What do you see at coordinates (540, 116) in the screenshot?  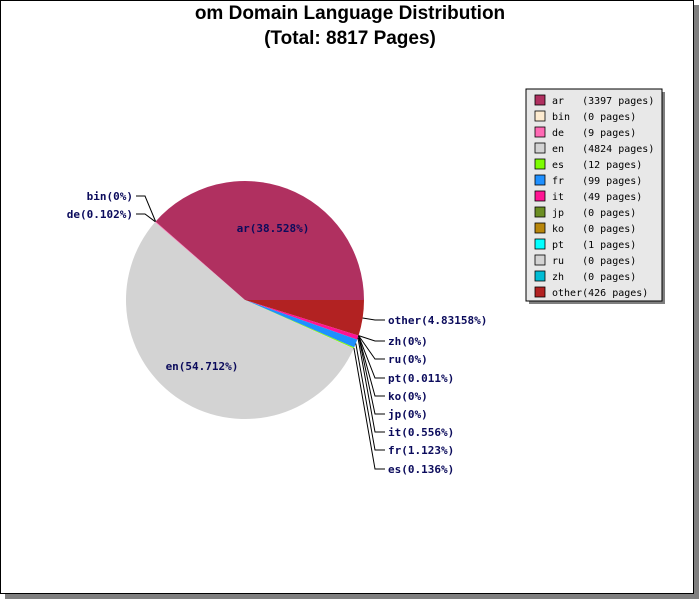 I see `legend-swatch-bin` at bounding box center [540, 116].